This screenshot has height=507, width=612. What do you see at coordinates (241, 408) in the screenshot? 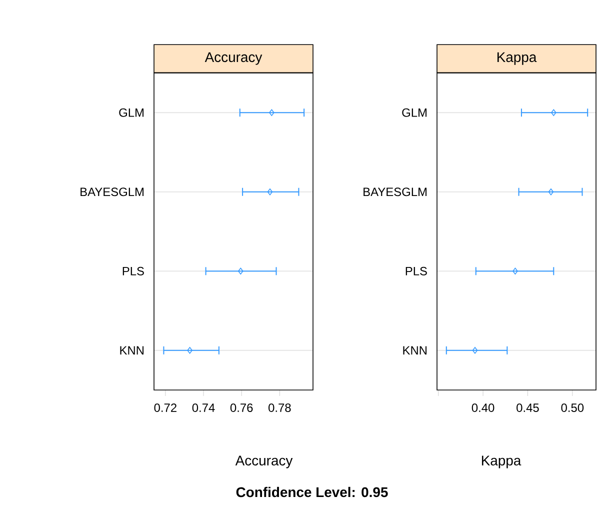
I see `x-tick-label: 0.76` at bounding box center [241, 408].